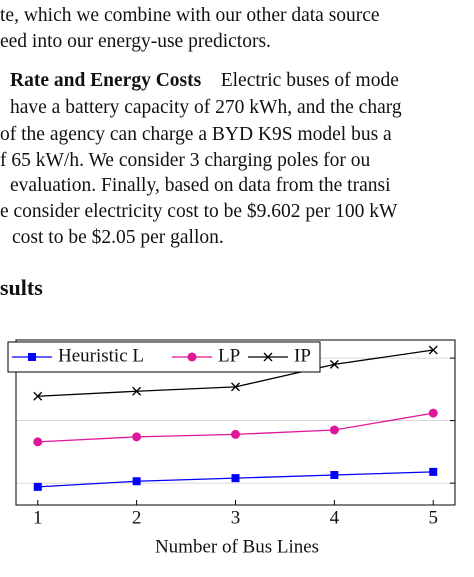  What do you see at coordinates (137, 517) in the screenshot?
I see `x-tick-label: 2` at bounding box center [137, 517].